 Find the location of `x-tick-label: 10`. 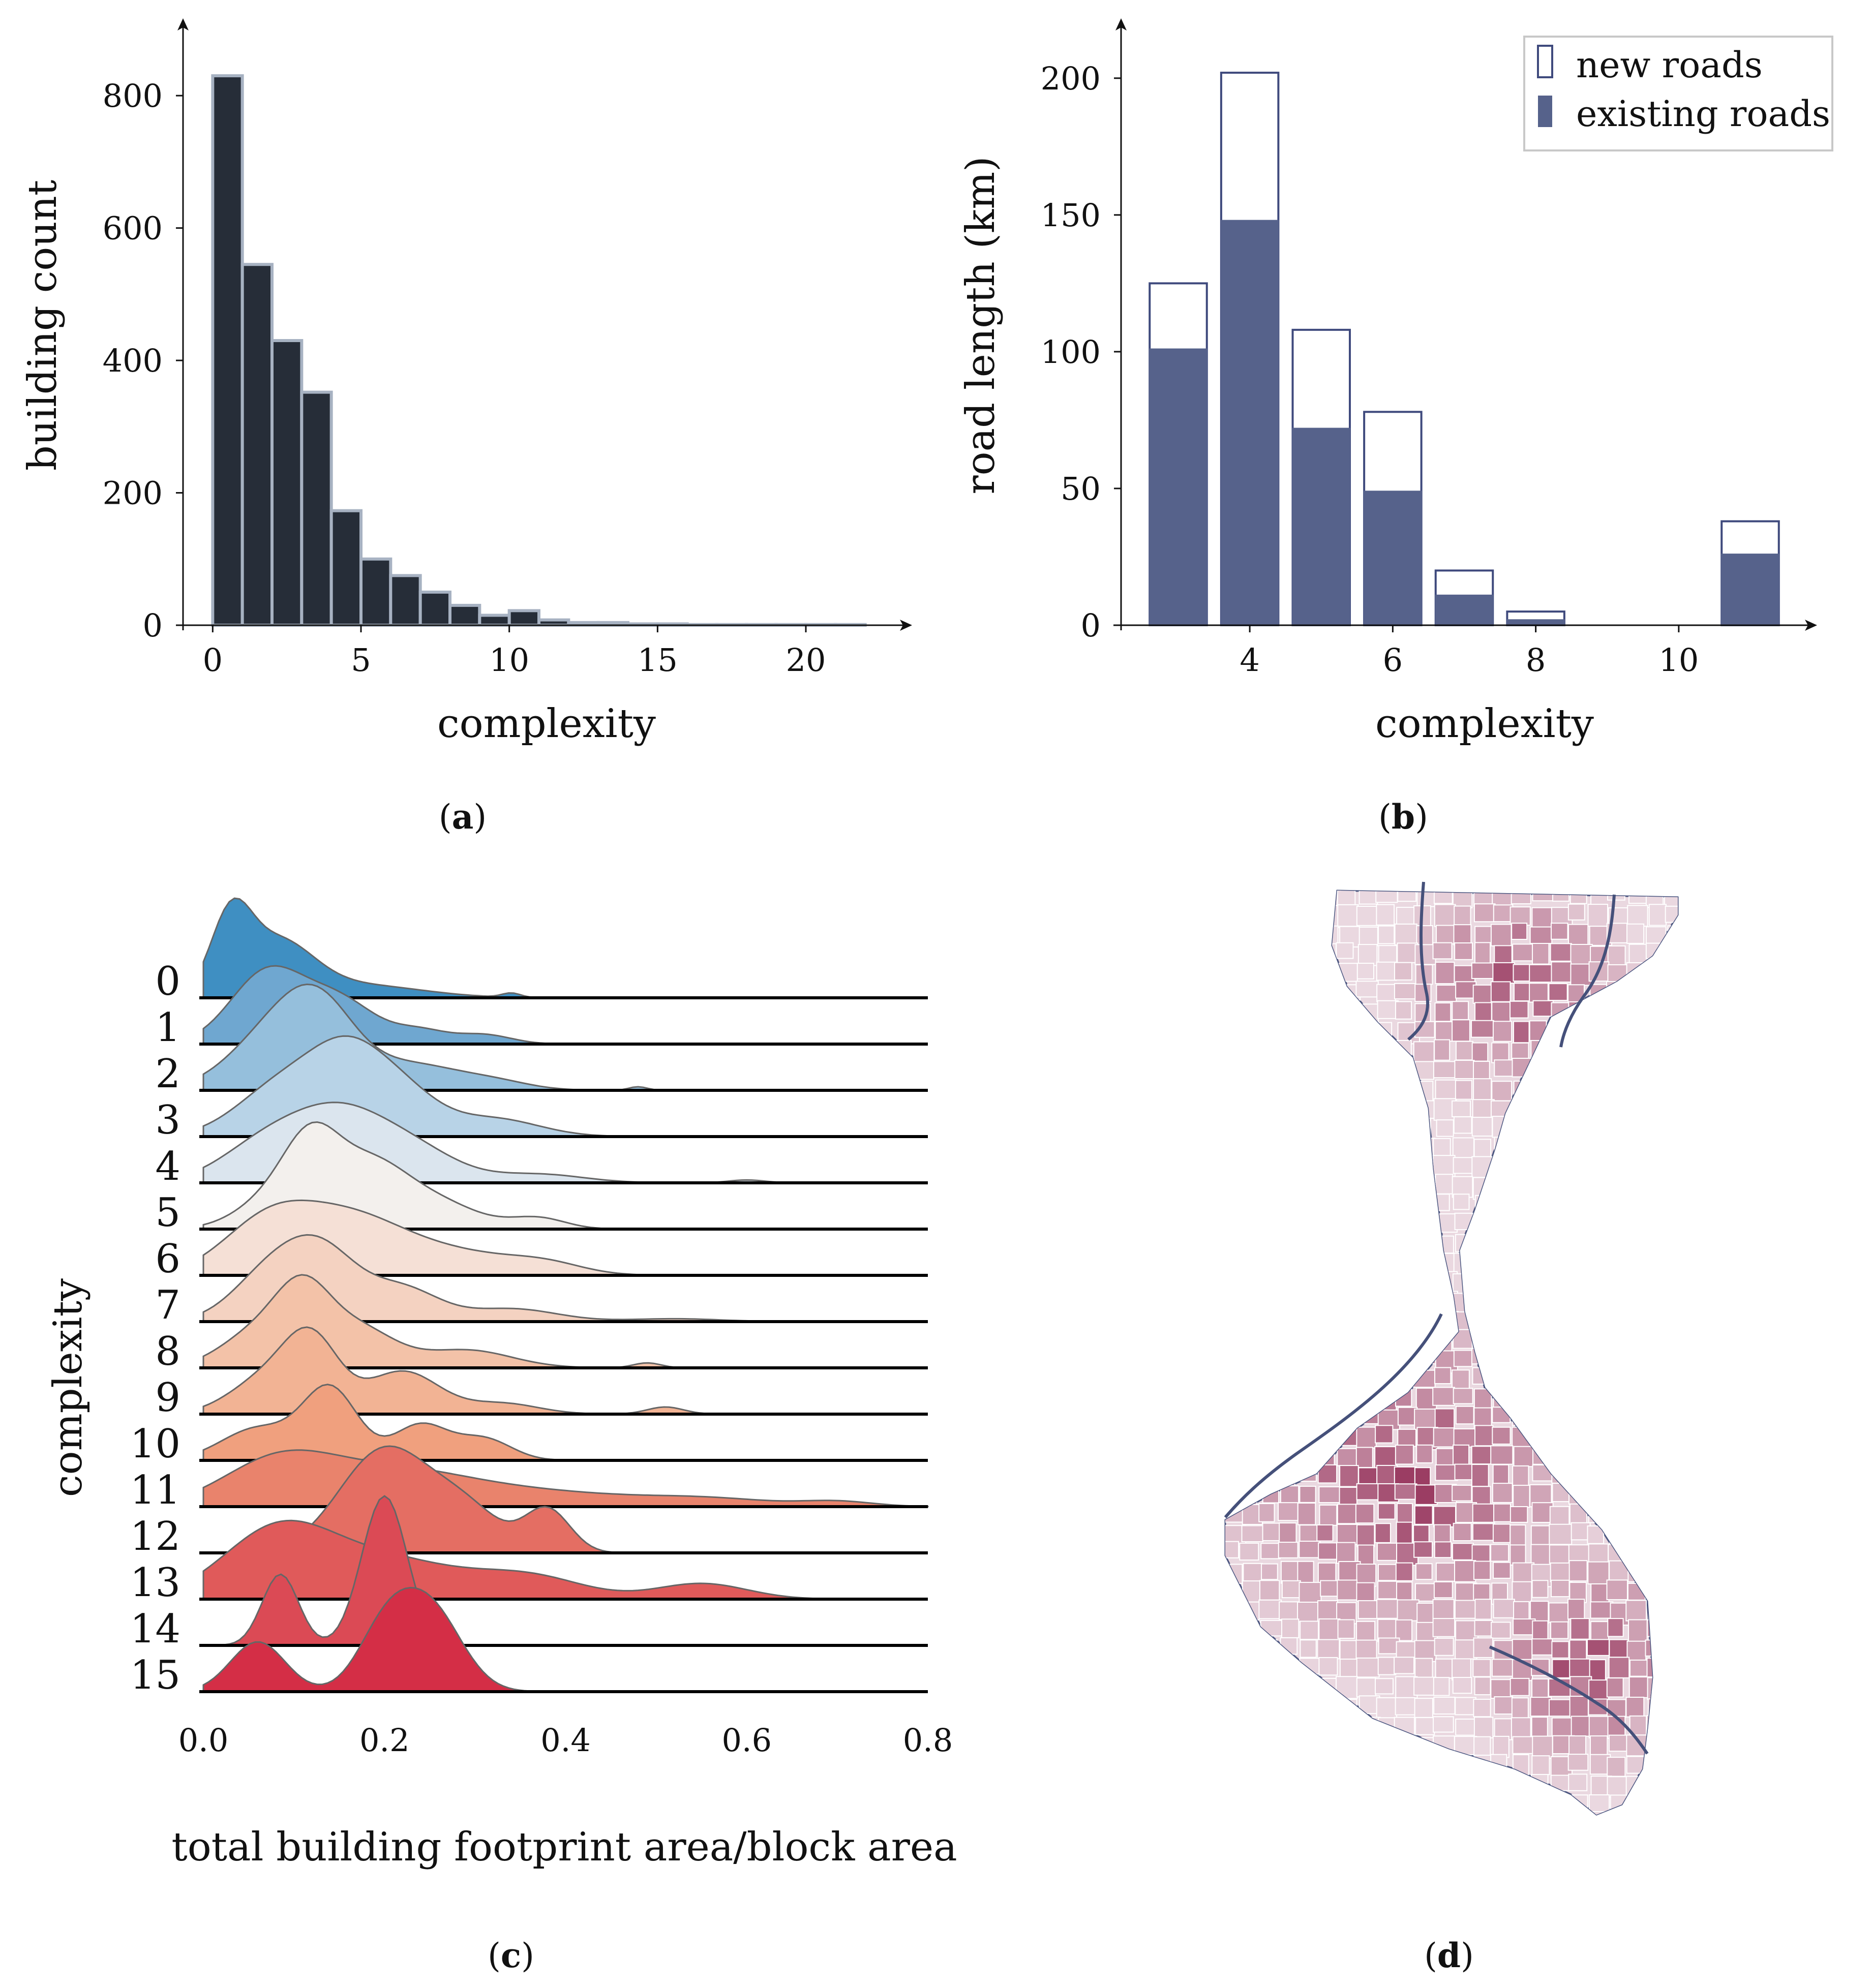

x-tick-label: 10 is located at coordinates (509, 660).